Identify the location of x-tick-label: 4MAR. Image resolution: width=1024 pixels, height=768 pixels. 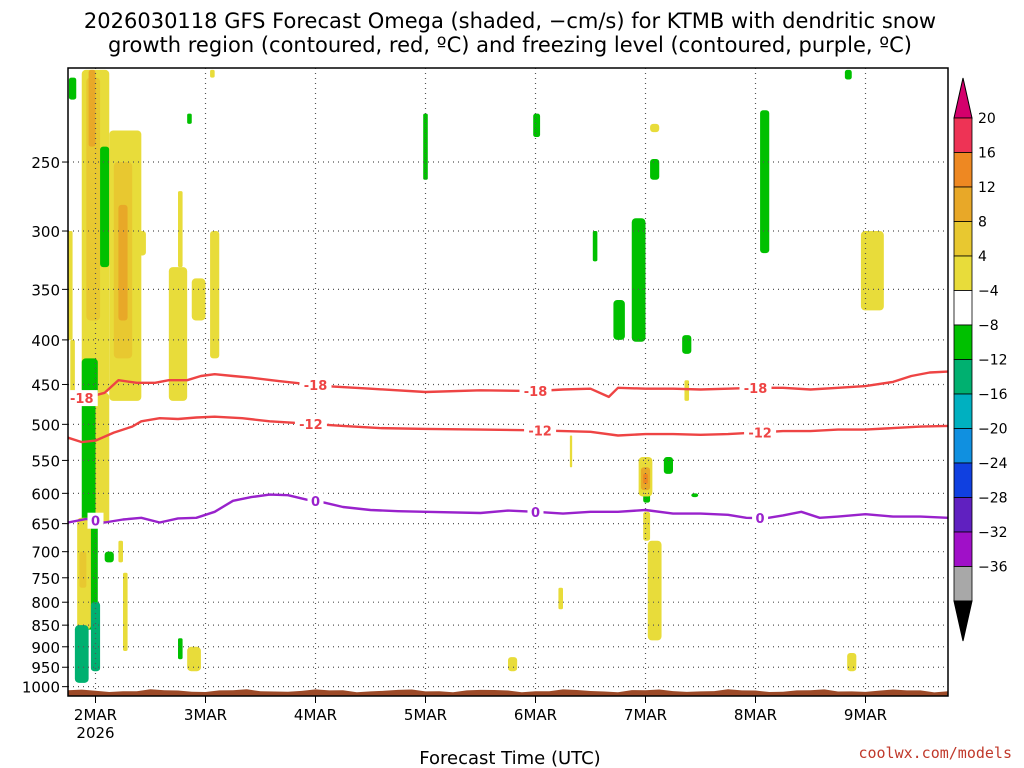
(315, 715).